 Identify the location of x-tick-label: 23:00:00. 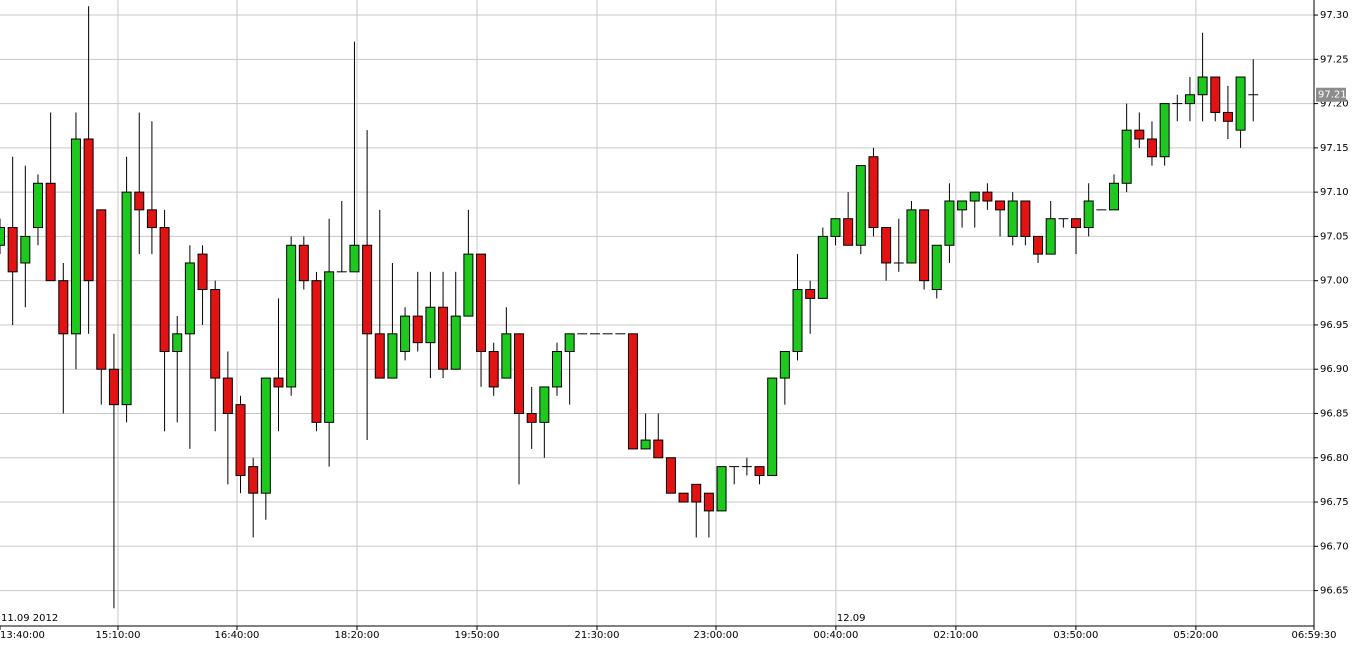
(716, 635).